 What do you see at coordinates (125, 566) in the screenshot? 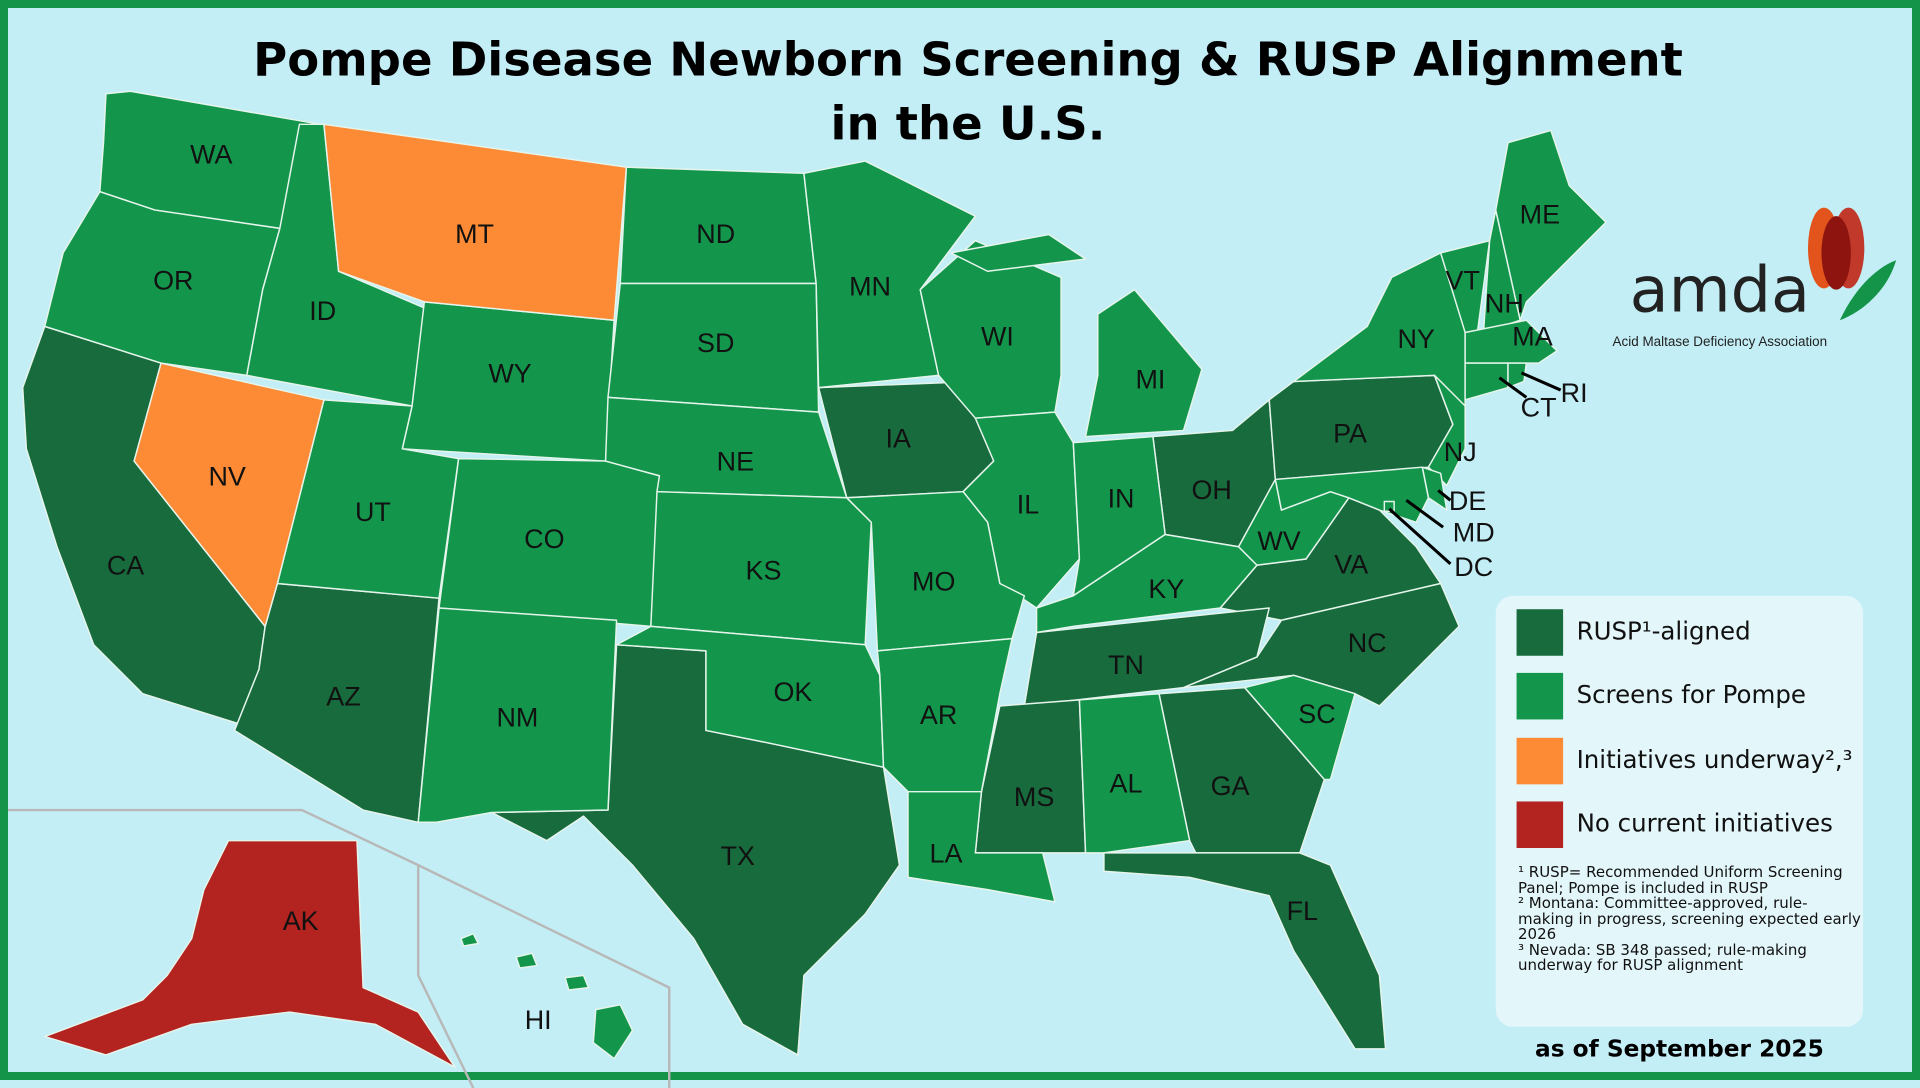
I see `state-label: CA` at bounding box center [125, 566].